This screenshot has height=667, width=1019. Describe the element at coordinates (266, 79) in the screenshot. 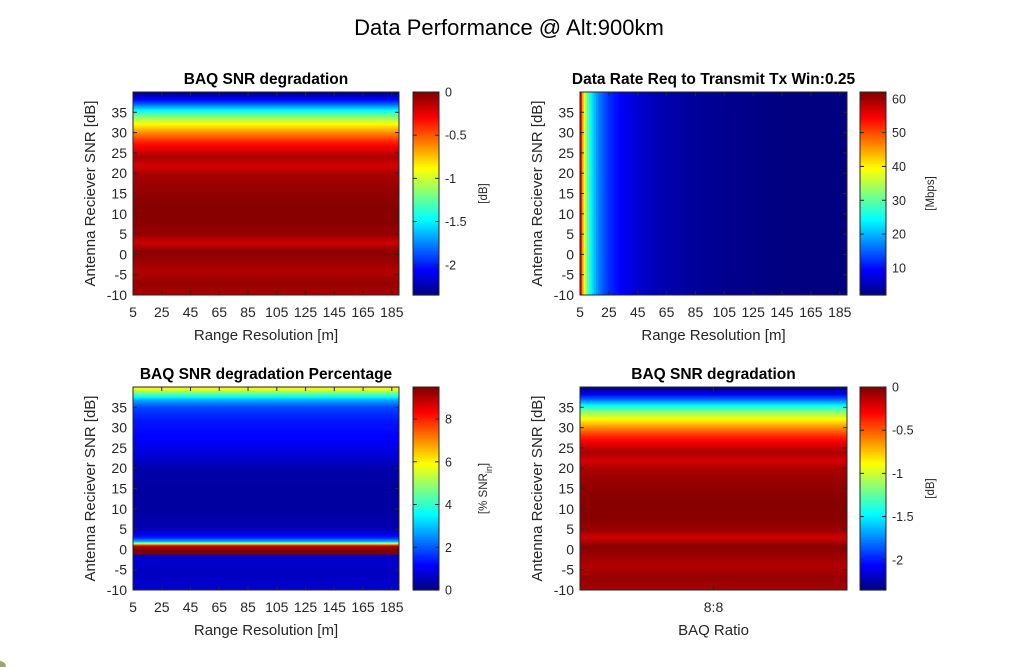

I see `subplot-title: BAQ SNR degradation` at that location.